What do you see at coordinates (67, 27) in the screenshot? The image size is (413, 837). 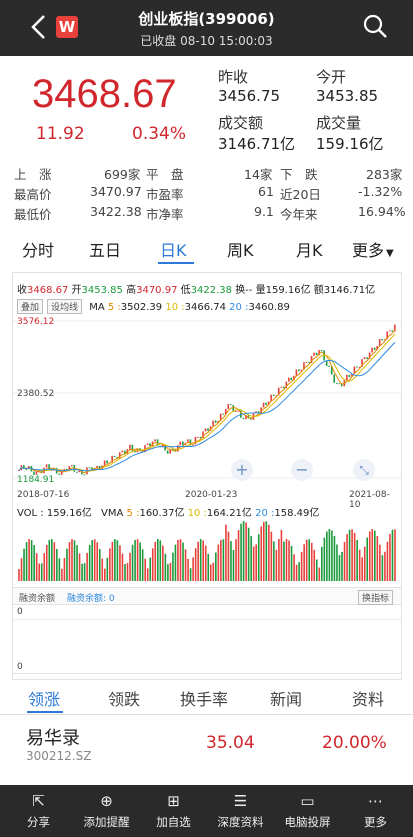 I see `app-logo: W` at bounding box center [67, 27].